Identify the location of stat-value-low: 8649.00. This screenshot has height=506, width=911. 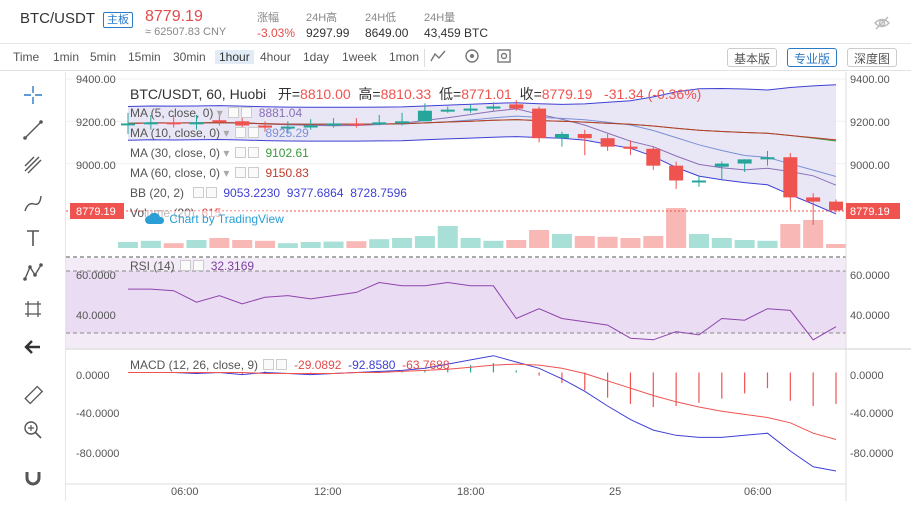
(387, 33).